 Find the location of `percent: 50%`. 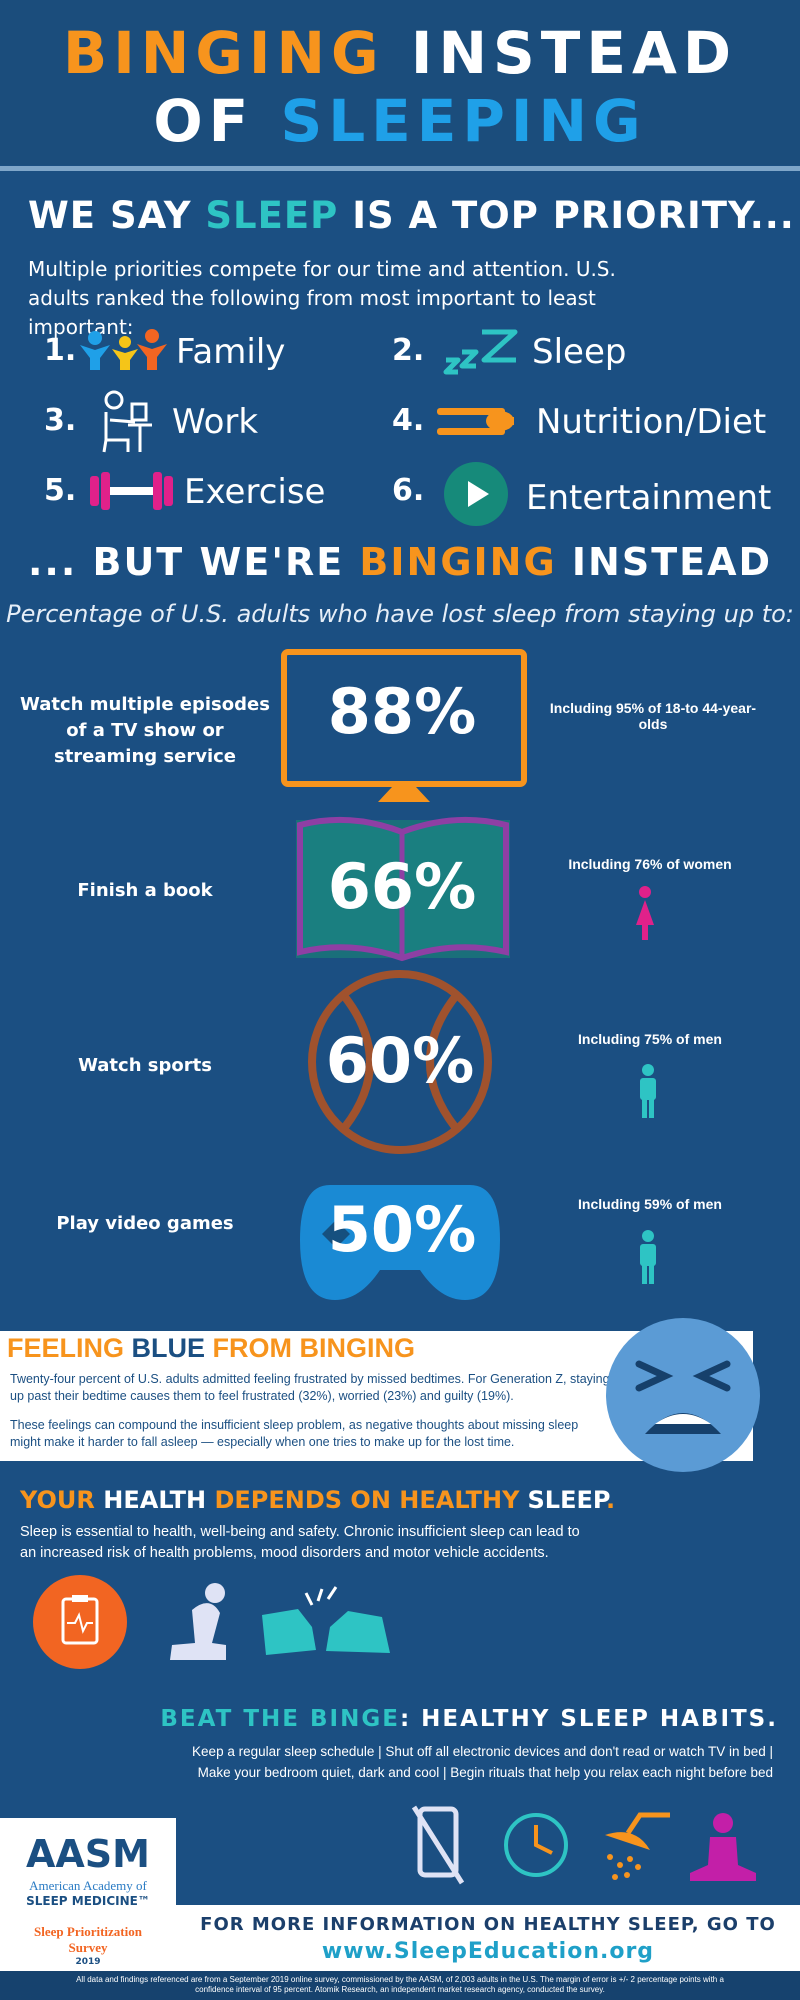

percent: 50% is located at coordinates (402, 1229).